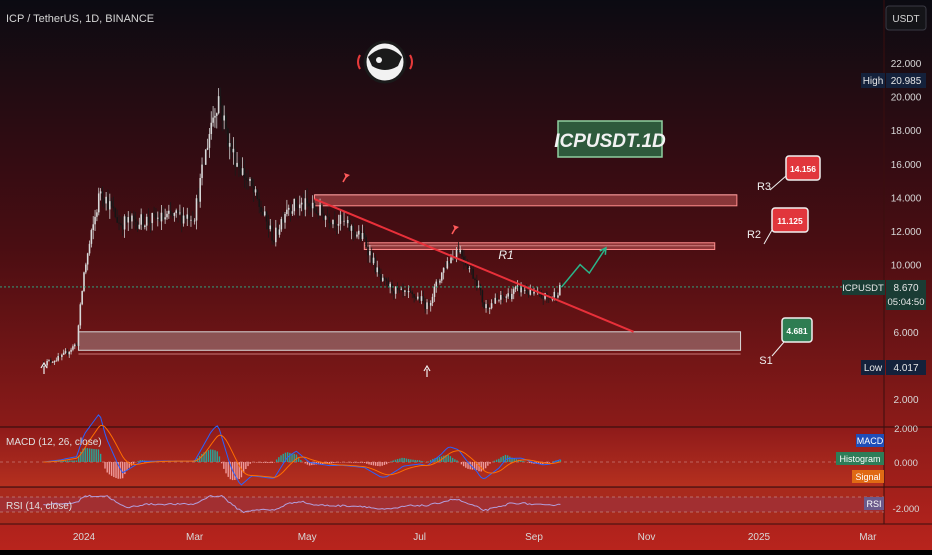 The image size is (932, 555). What do you see at coordinates (905, 368) in the screenshot?
I see `low-value: 4.017` at bounding box center [905, 368].